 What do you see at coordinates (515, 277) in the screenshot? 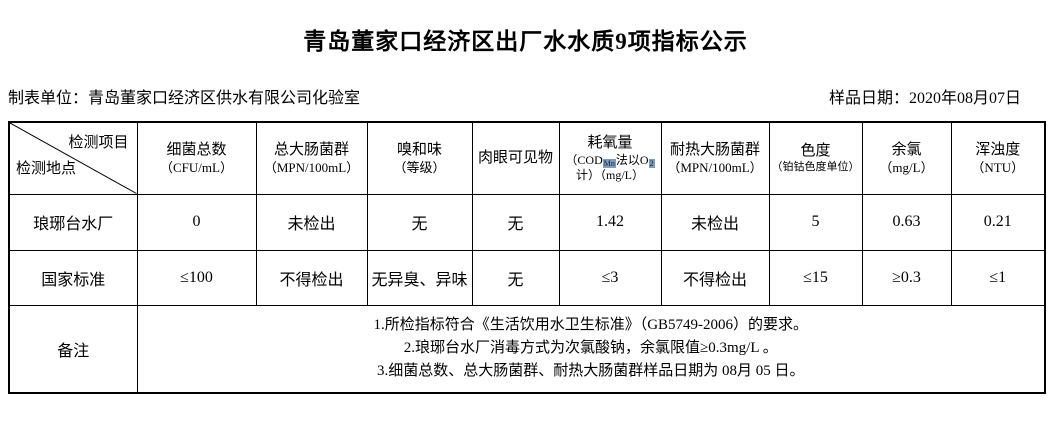
I see `standard-visible-matter-value: 无` at bounding box center [515, 277].